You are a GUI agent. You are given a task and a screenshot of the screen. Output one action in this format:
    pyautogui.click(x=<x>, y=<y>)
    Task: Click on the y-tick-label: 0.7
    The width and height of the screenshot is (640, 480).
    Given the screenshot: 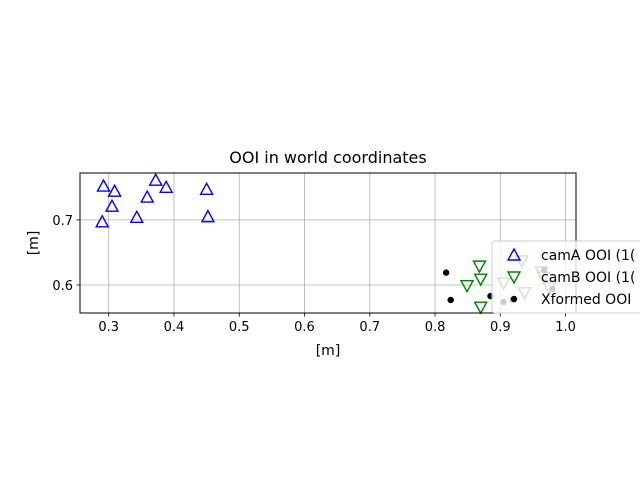 What is the action you would take?
    pyautogui.click(x=62, y=221)
    